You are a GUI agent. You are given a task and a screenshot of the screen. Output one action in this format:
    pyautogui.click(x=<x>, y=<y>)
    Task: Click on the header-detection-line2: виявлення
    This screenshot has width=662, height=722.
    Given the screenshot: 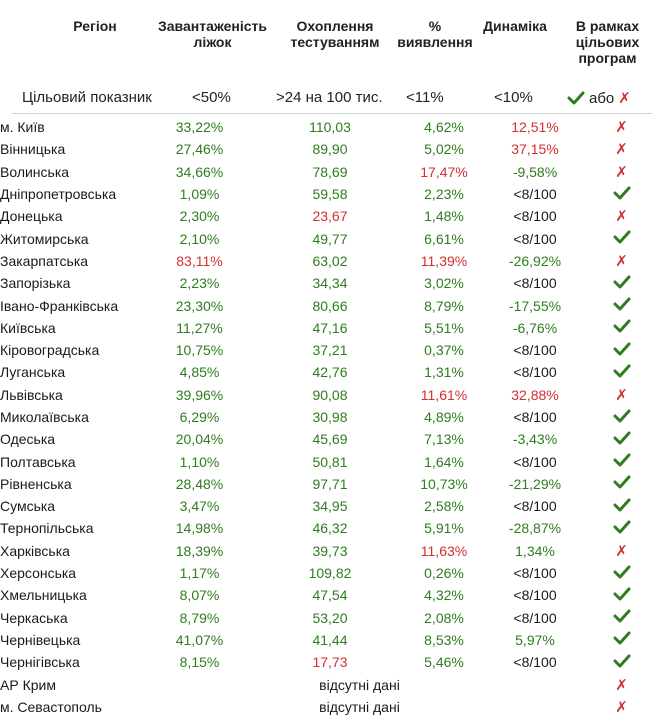 What is the action you would take?
    pyautogui.click(x=435, y=42)
    